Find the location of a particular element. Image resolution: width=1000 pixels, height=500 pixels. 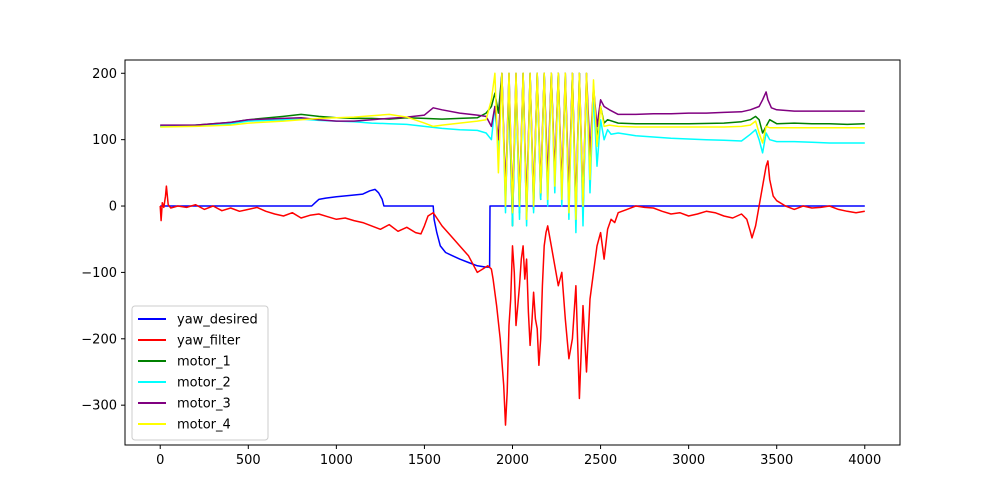

x-axis: 0 500 1000 1500 2000 2500 3000 3500 4000 is located at coordinates (518, 456).